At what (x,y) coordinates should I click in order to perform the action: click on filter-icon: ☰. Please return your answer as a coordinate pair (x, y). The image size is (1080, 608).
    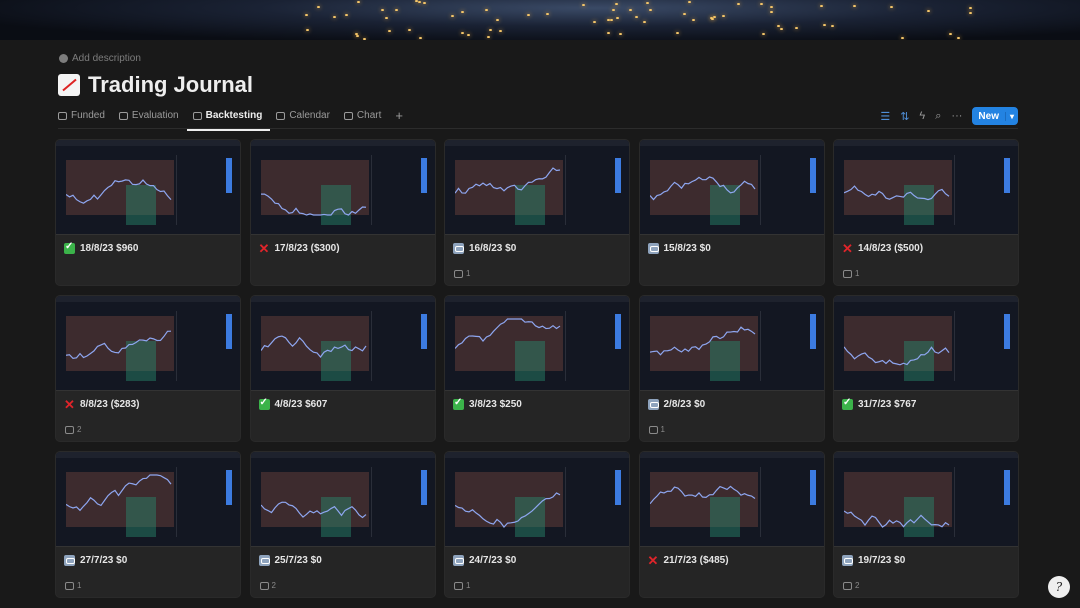
    Looking at the image, I should click on (885, 116).